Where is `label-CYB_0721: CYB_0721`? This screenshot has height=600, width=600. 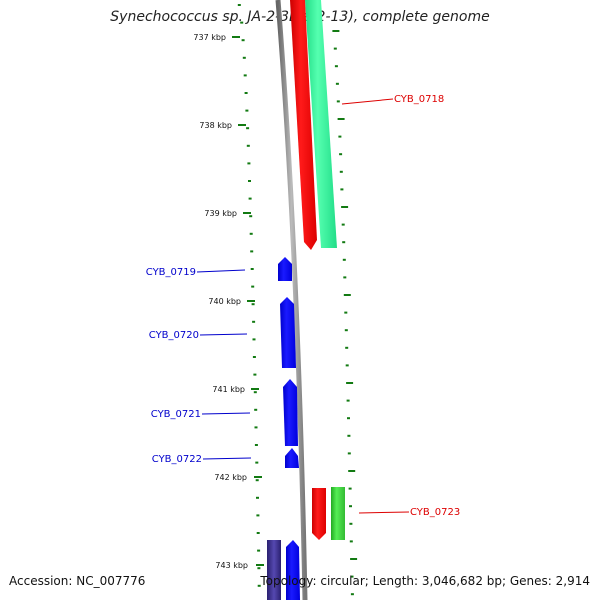
label-CYB_0721: CYB_0721 is located at coordinates (176, 414).